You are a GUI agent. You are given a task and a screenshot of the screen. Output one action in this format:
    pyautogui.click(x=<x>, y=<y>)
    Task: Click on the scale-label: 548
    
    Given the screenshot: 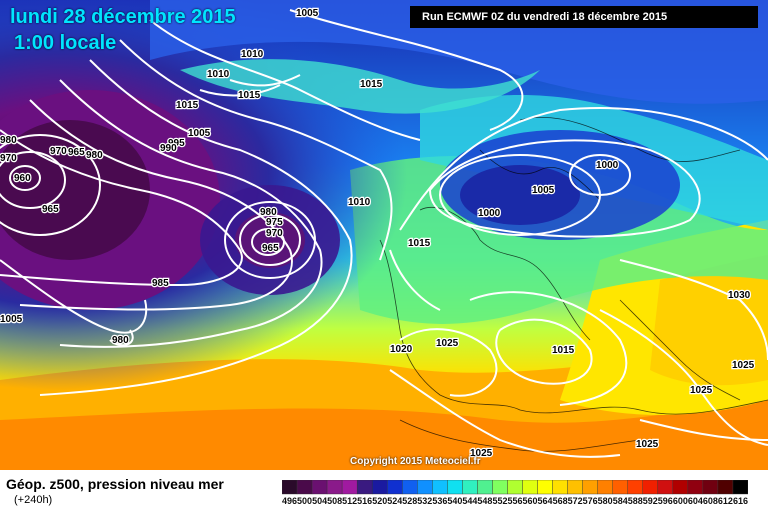 What is the action you would take?
    pyautogui.click(x=484, y=501)
    